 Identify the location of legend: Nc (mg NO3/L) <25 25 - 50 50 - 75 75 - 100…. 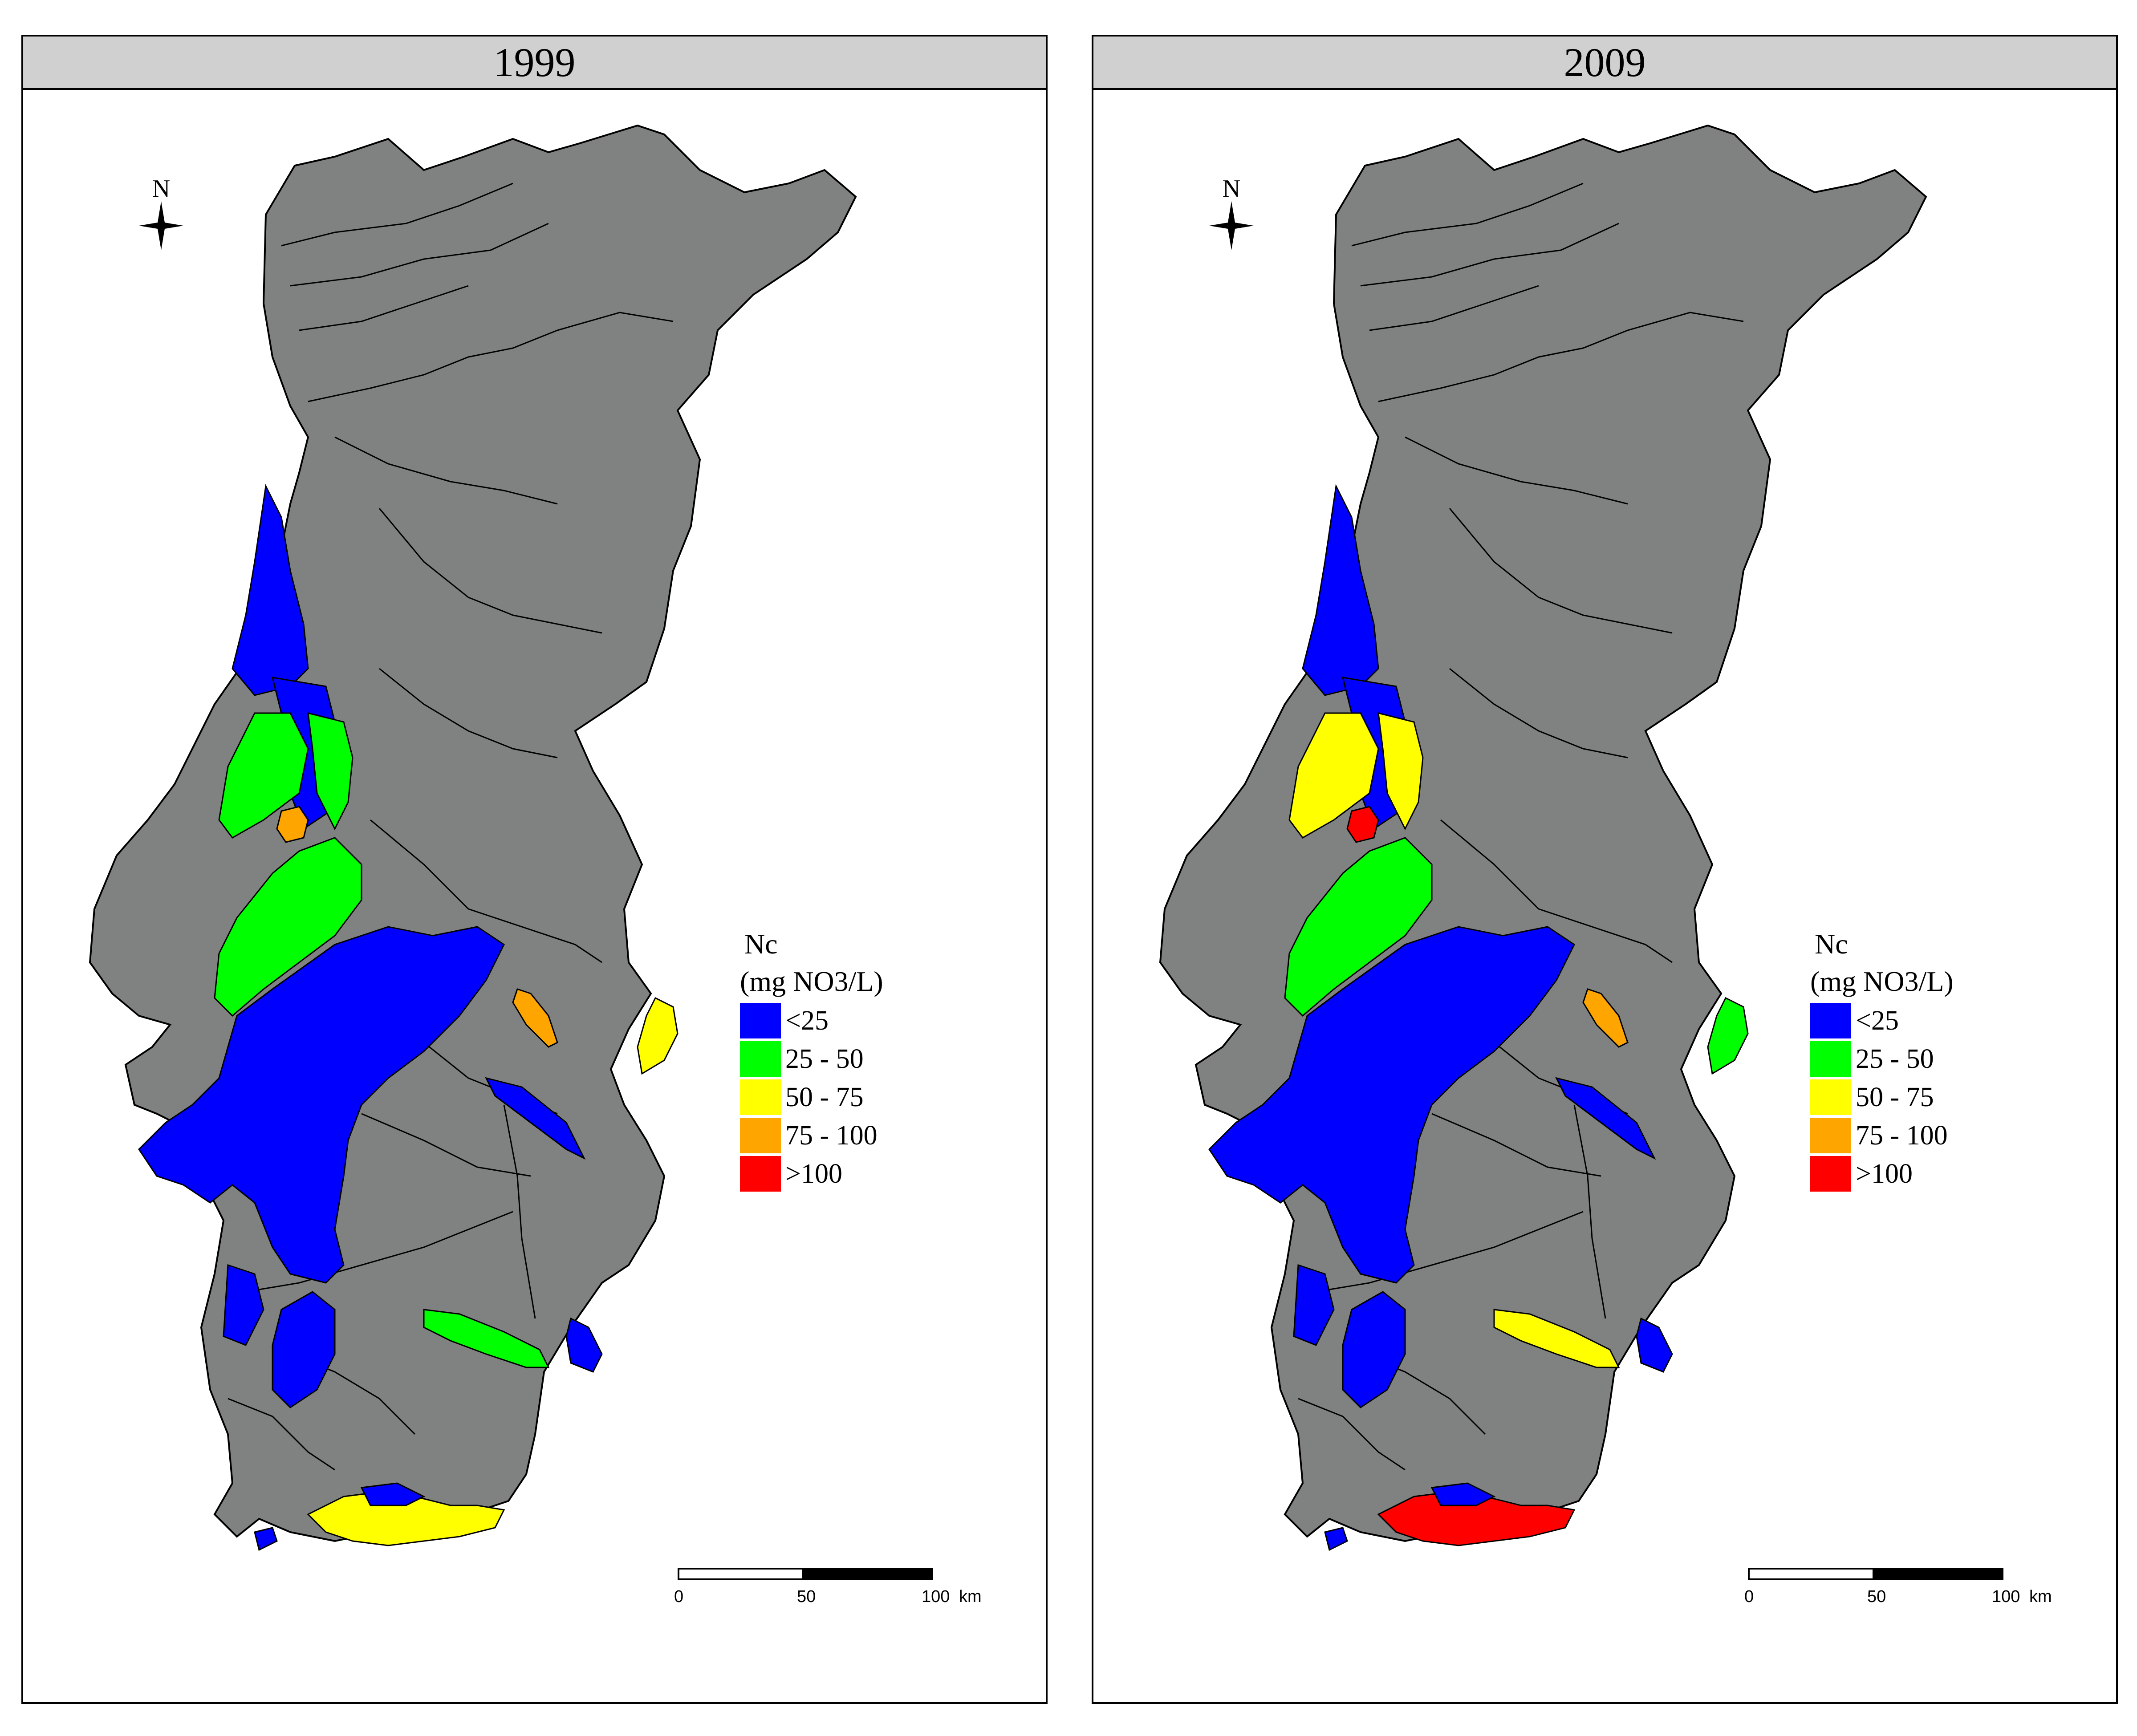
(1935, 1060).